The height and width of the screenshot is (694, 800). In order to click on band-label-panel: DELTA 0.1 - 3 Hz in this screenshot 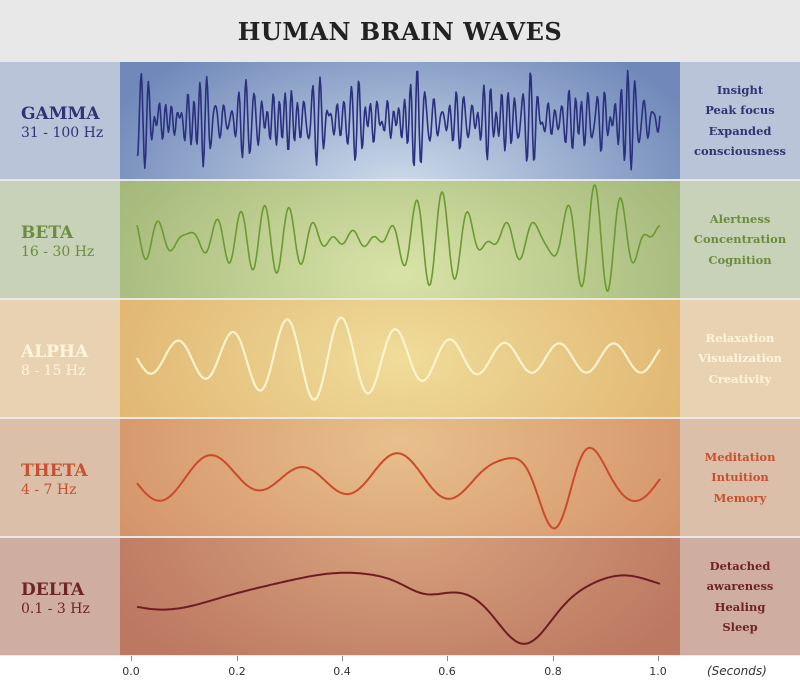, I will do `click(60, 596)`.